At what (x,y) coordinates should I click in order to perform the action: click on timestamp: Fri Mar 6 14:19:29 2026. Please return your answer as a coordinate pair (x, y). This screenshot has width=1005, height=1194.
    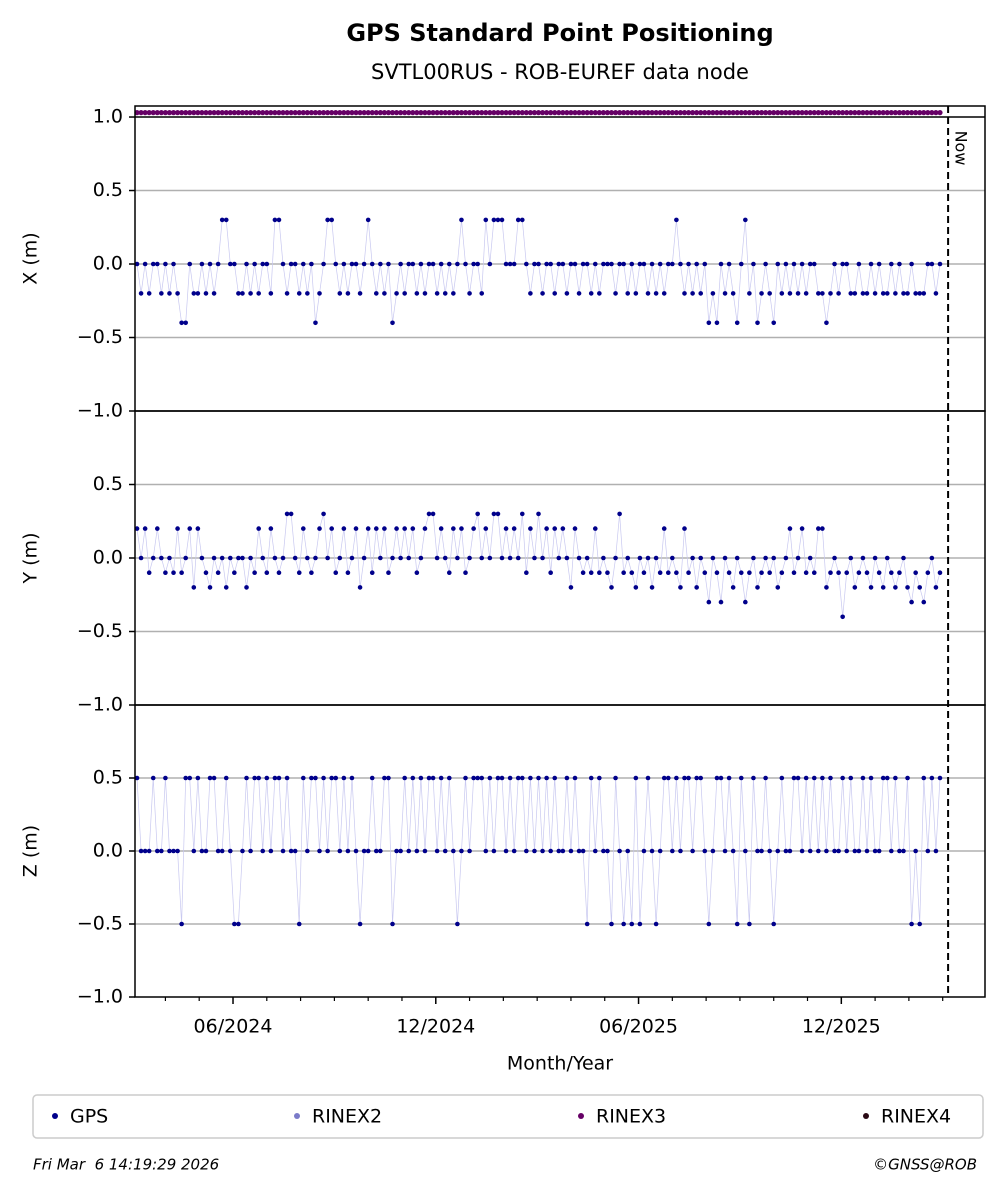
    Looking at the image, I should click on (126, 1165).